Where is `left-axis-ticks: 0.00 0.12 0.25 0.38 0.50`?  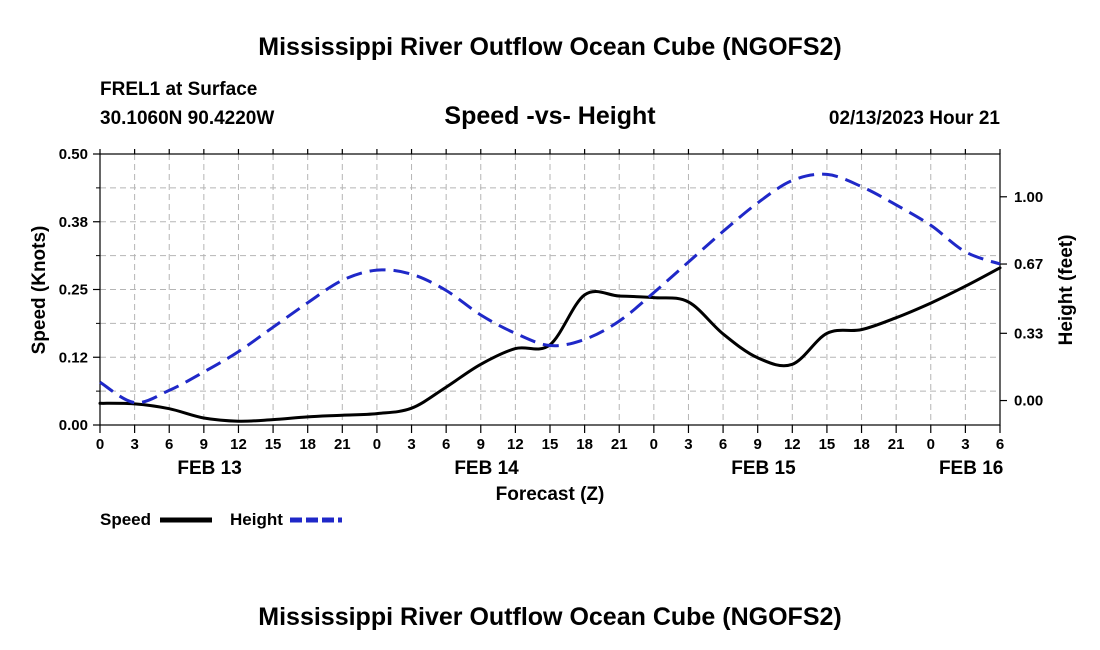
left-axis-ticks: 0.00 0.12 0.25 0.38 0.50 is located at coordinates (79, 290).